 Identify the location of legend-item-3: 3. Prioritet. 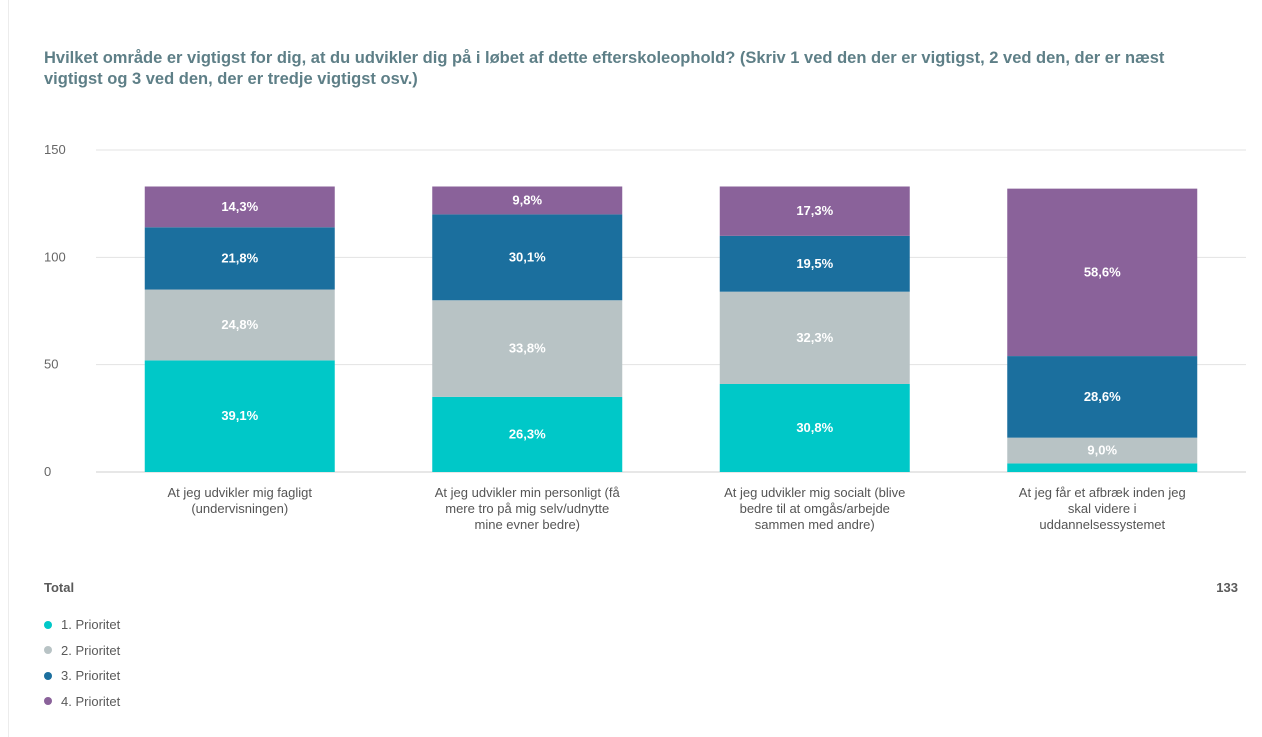
(82, 676).